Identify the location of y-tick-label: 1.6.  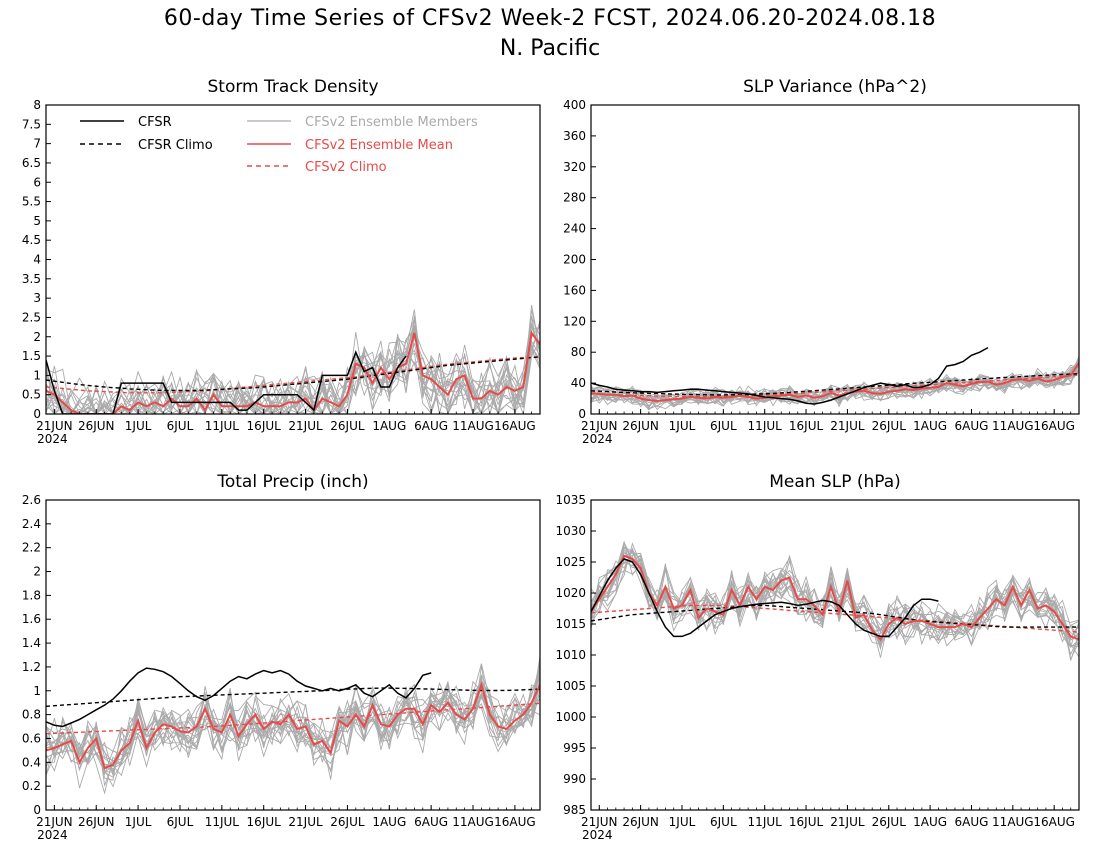
(31, 619).